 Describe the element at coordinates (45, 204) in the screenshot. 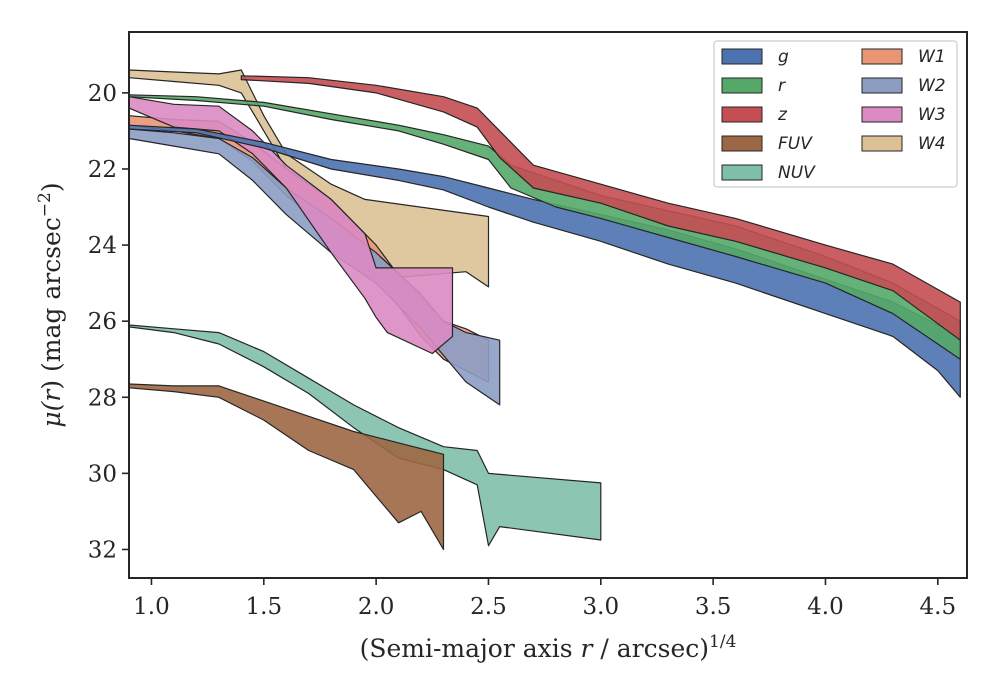

I see `y-axis-label-exponent: −2` at that location.